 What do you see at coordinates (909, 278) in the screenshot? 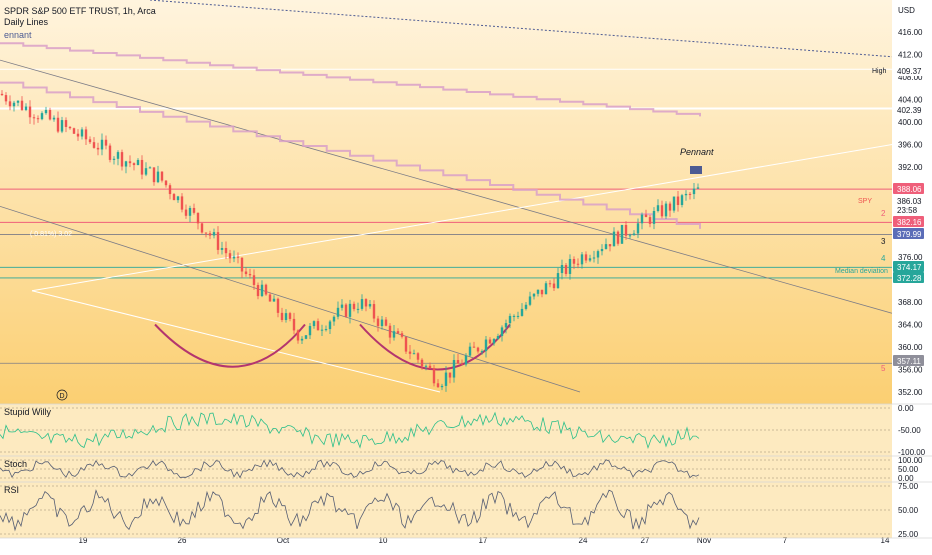
I see `price-label: 372.28` at bounding box center [909, 278].